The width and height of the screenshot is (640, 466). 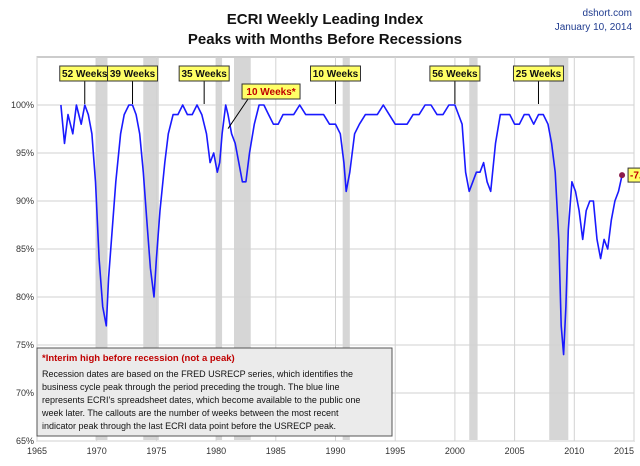 I want to click on x-tick-label: 1985, so click(x=276, y=451).